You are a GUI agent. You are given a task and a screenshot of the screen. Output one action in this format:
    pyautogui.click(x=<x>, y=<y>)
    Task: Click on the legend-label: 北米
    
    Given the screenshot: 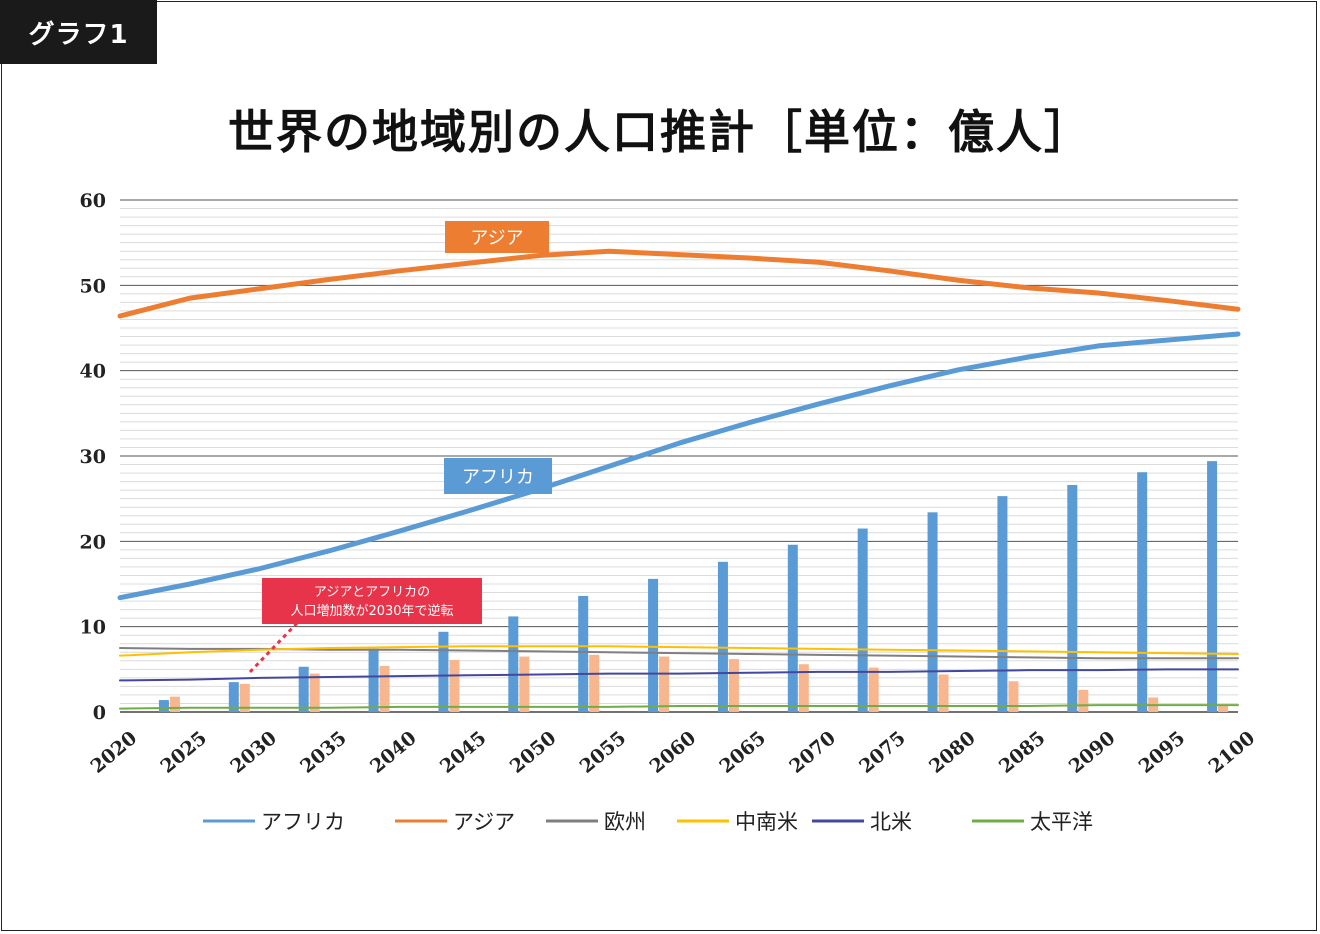 What is the action you would take?
    pyautogui.click(x=891, y=822)
    